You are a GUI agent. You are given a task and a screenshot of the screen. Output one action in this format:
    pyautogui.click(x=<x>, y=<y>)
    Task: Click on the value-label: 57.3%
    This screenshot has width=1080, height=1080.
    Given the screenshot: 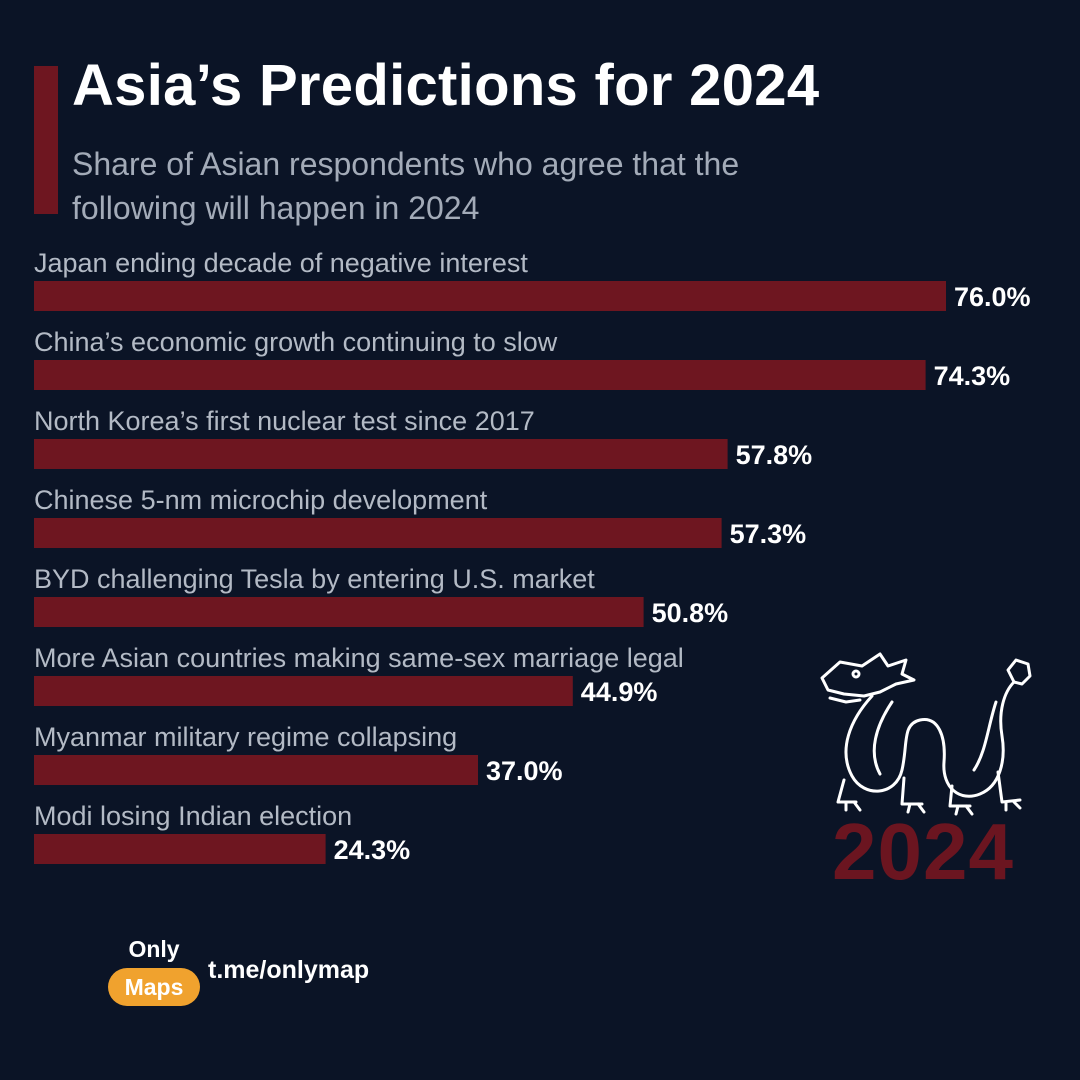 What is the action you would take?
    pyautogui.click(x=768, y=534)
    